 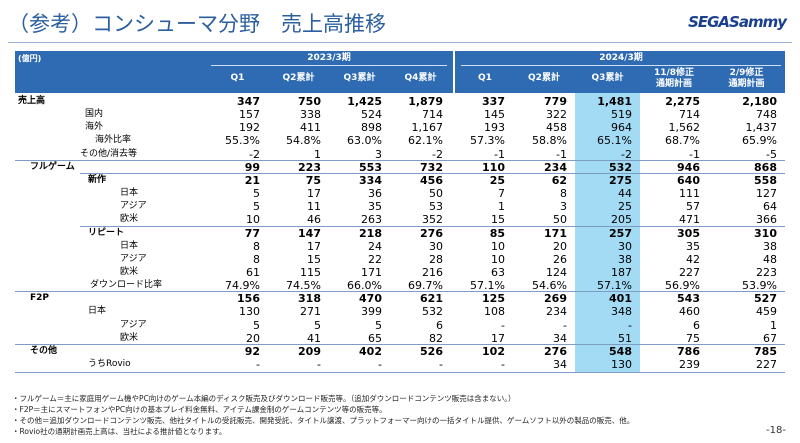 I want to click on cell: 1,167, so click(x=427, y=128).